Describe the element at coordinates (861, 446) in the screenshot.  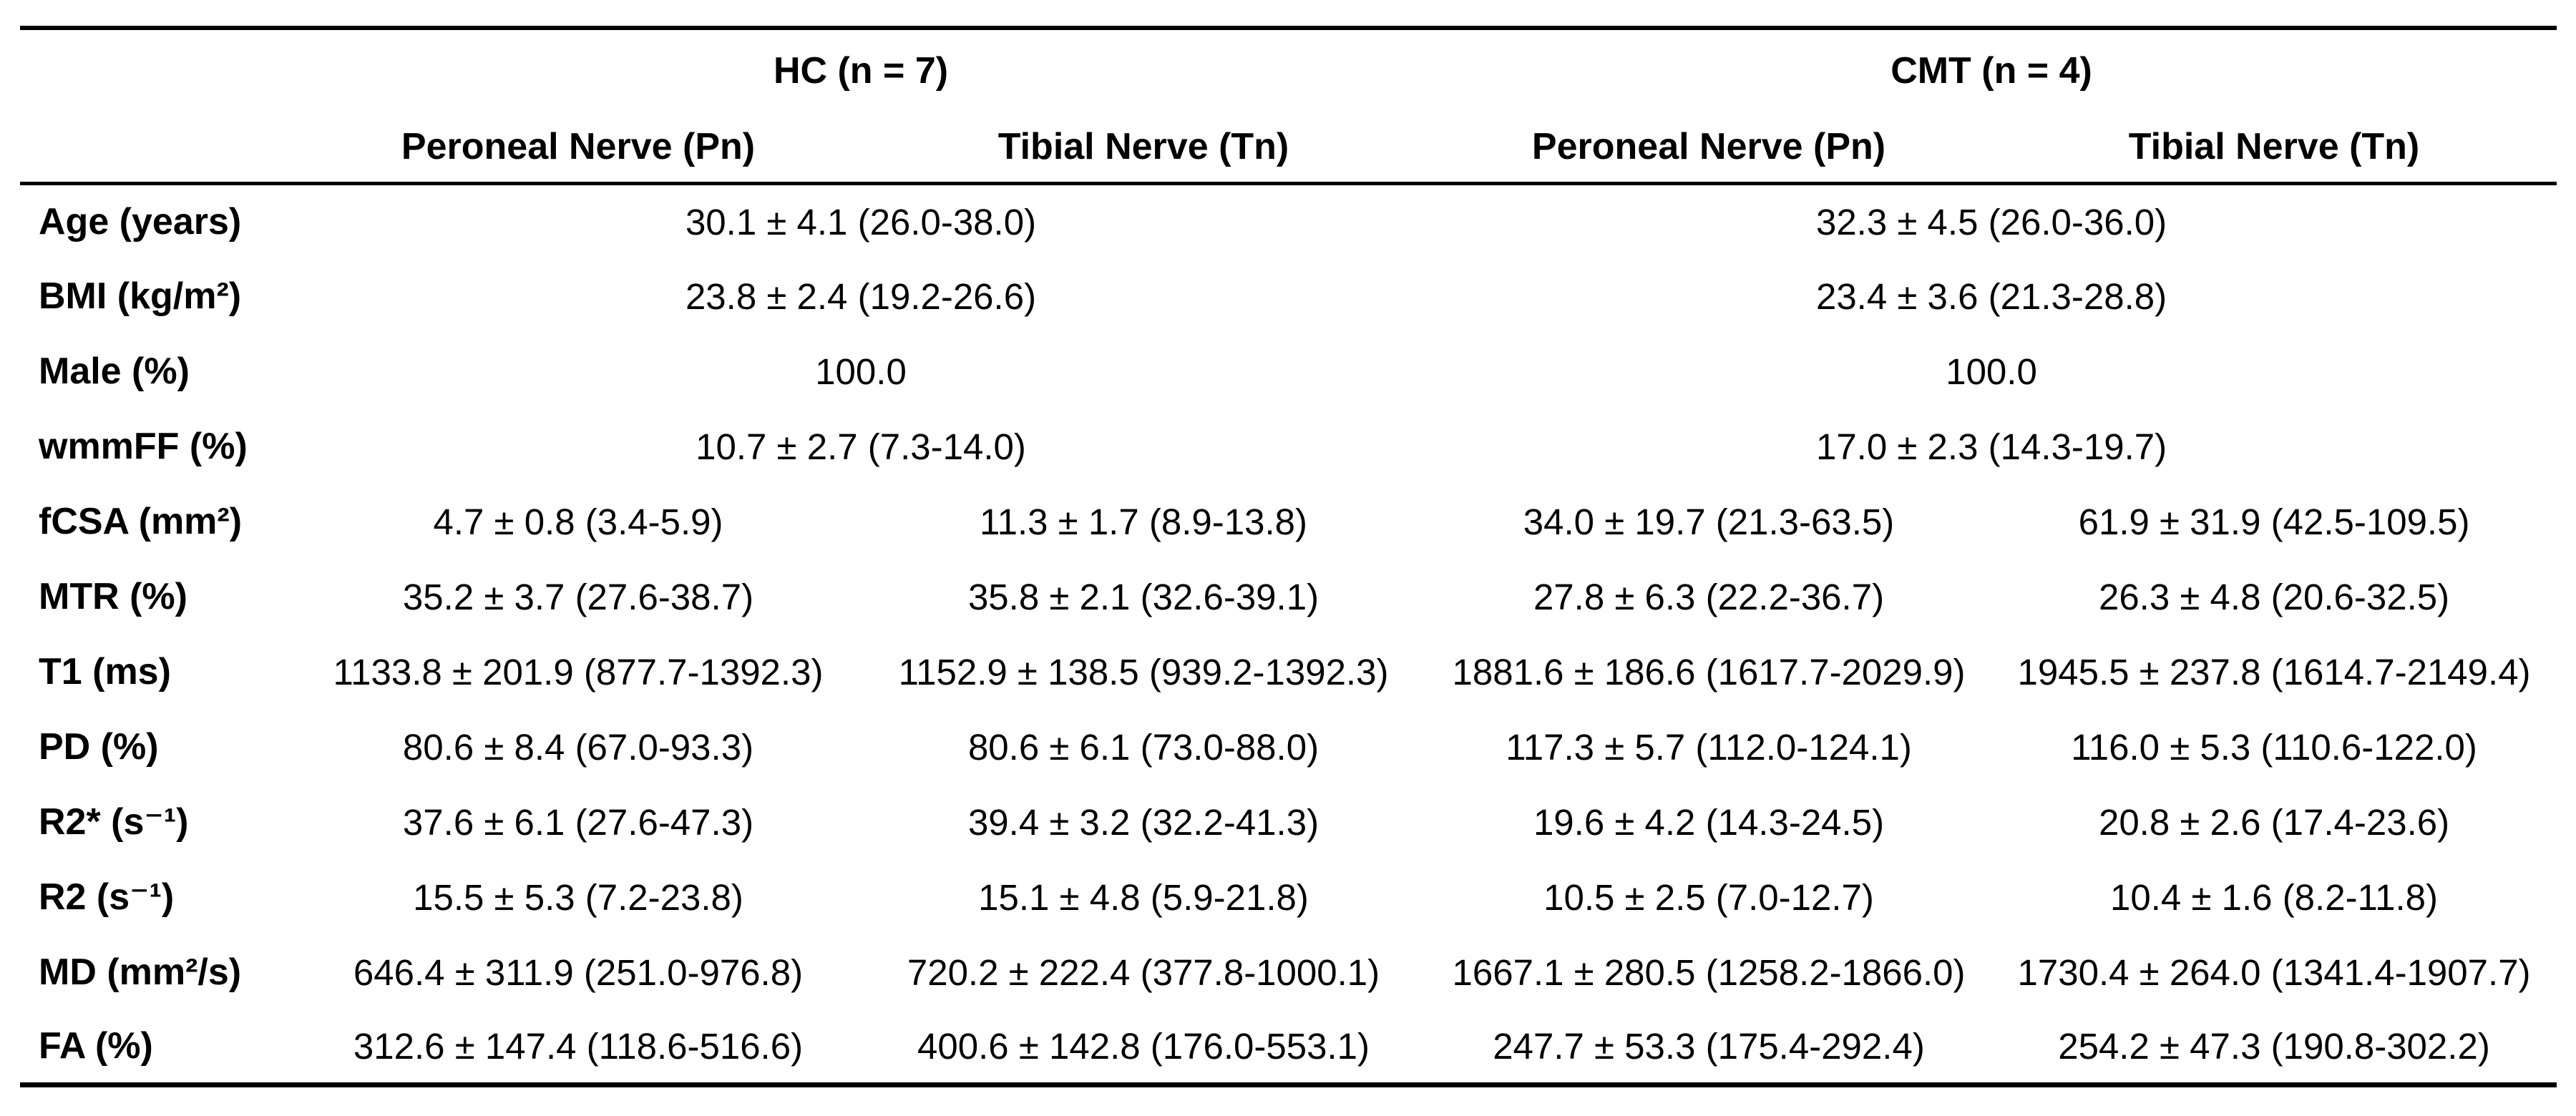
I see `cell-value: 10.7 ± 2.7 (7.3-14.0)` at that location.